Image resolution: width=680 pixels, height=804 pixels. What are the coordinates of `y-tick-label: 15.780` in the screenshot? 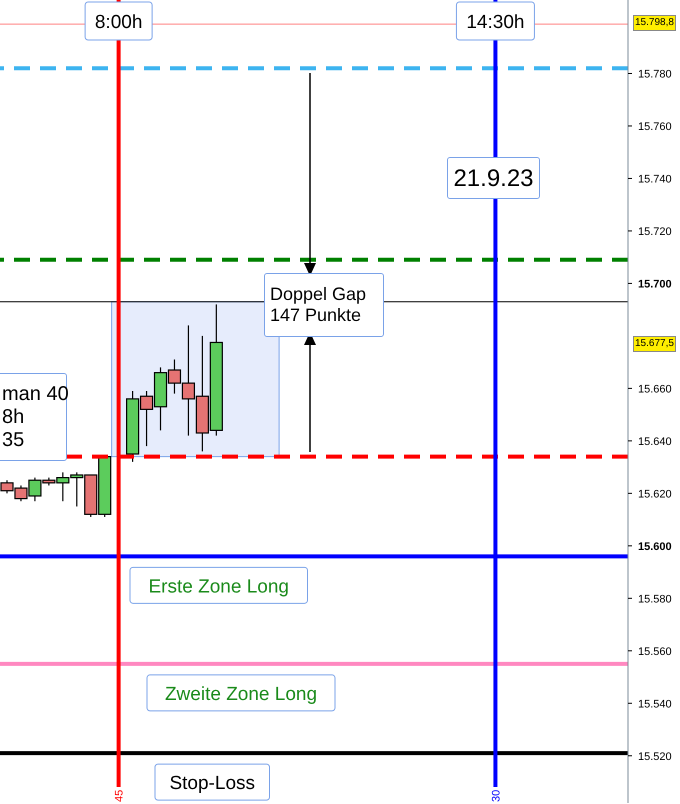 It's located at (655, 74).